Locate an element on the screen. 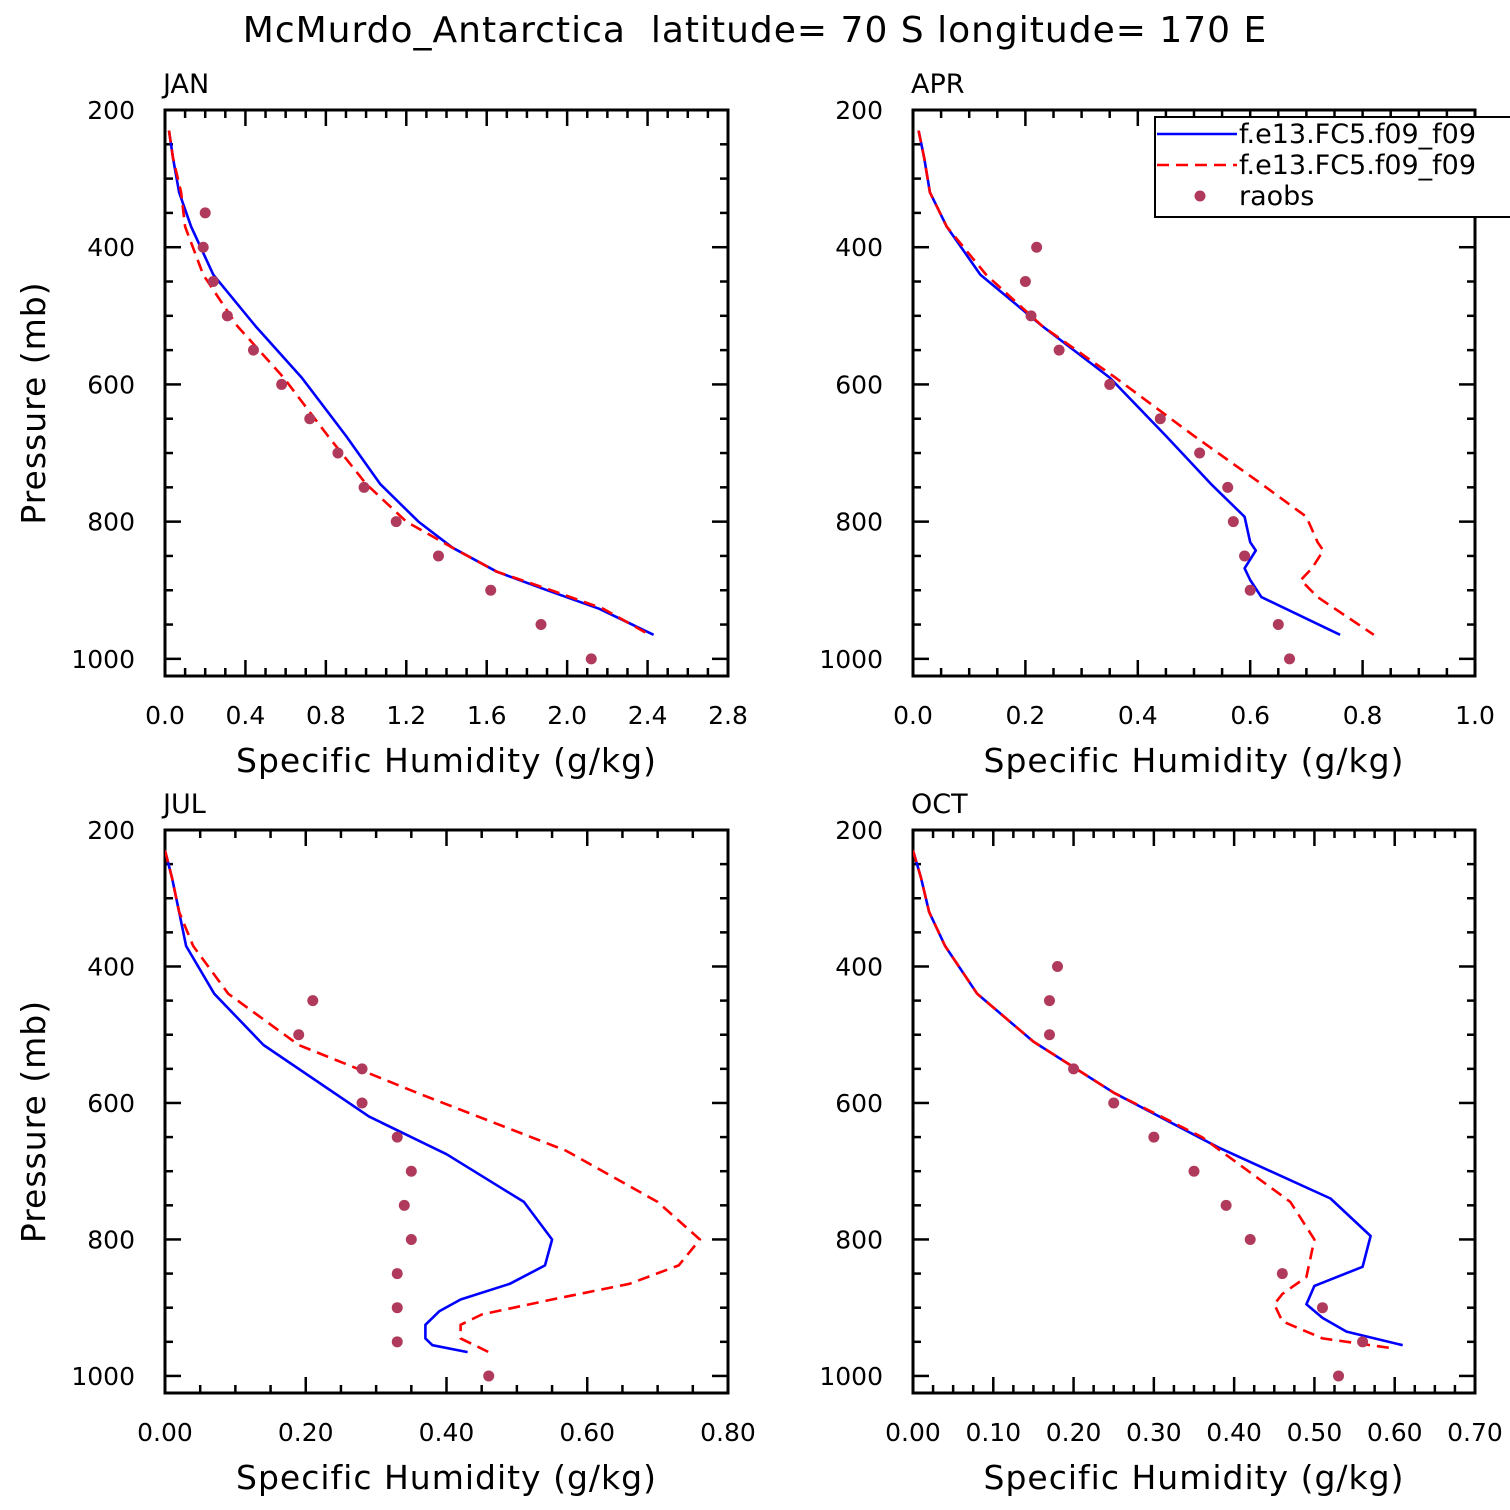  x-tick-label: 2.0 is located at coordinates (567, 715).